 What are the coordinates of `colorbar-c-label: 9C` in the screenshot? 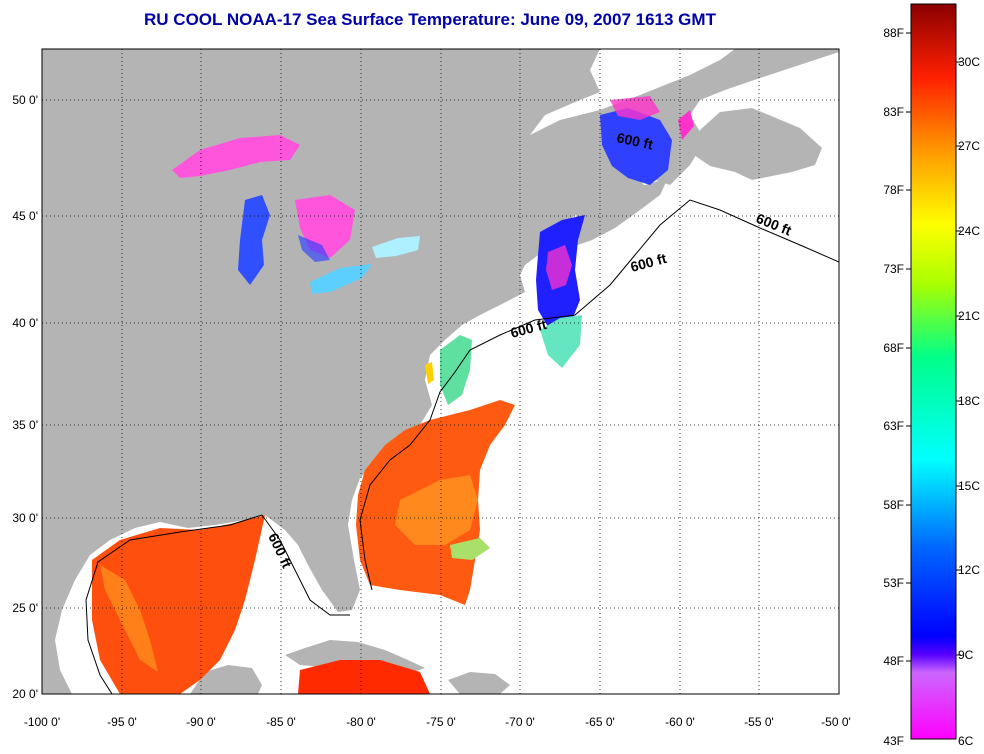 It's located at (966, 655).